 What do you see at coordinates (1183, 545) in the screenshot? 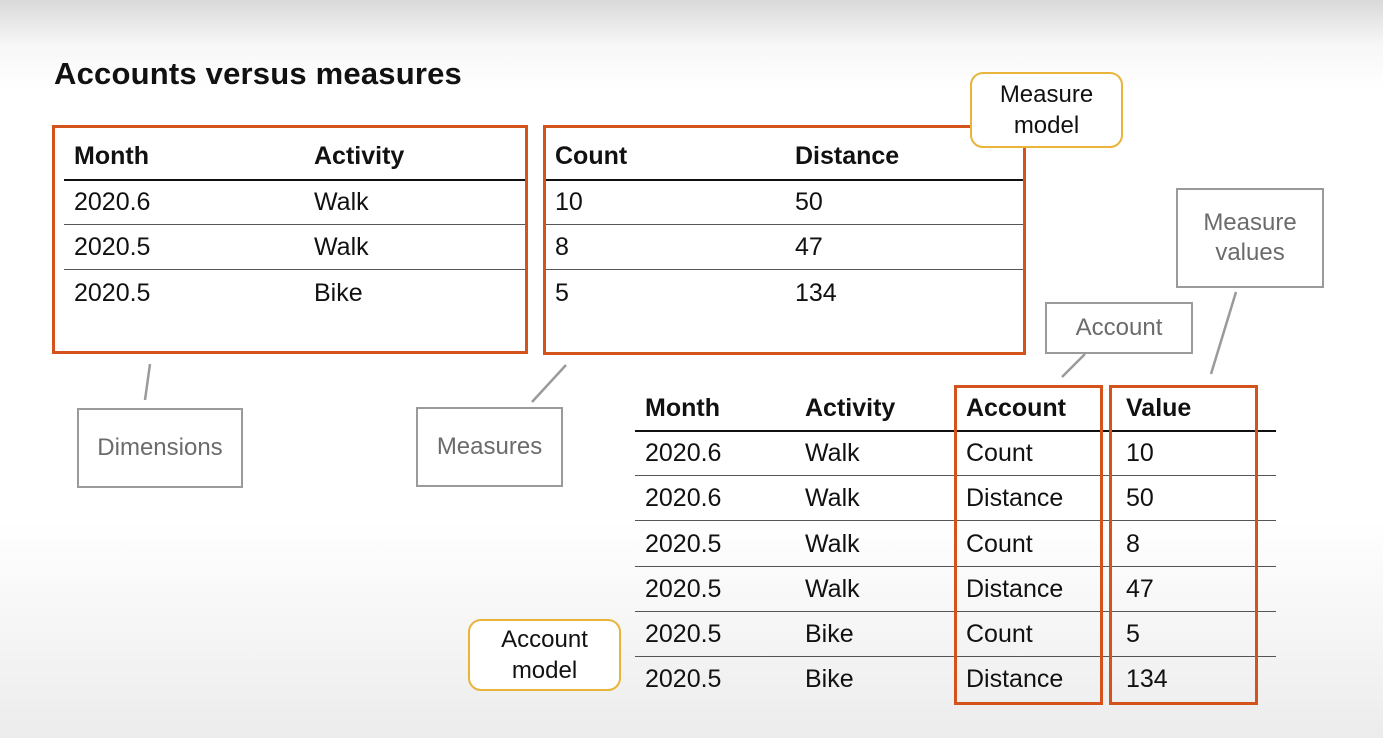
I see `value-column-highlight-box` at bounding box center [1183, 545].